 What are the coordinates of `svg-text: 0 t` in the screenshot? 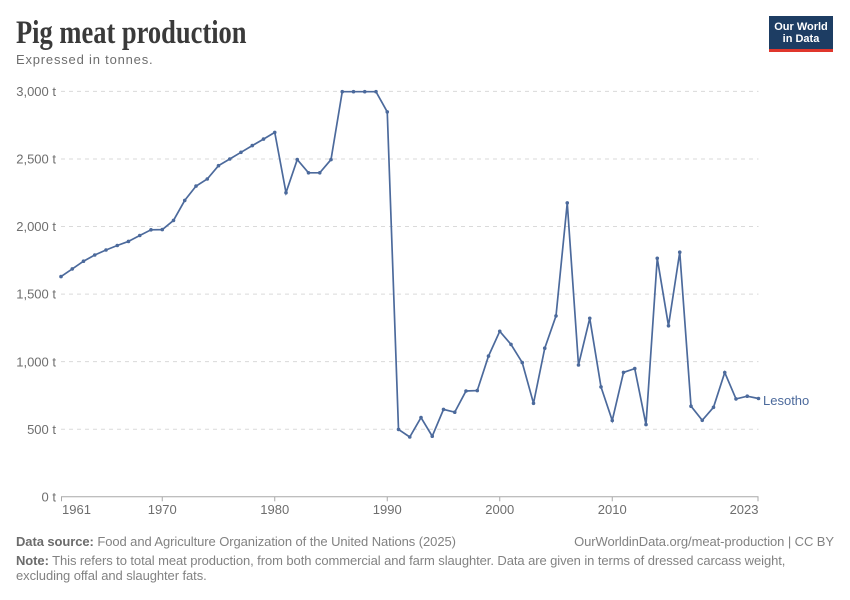 It's located at (49, 496).